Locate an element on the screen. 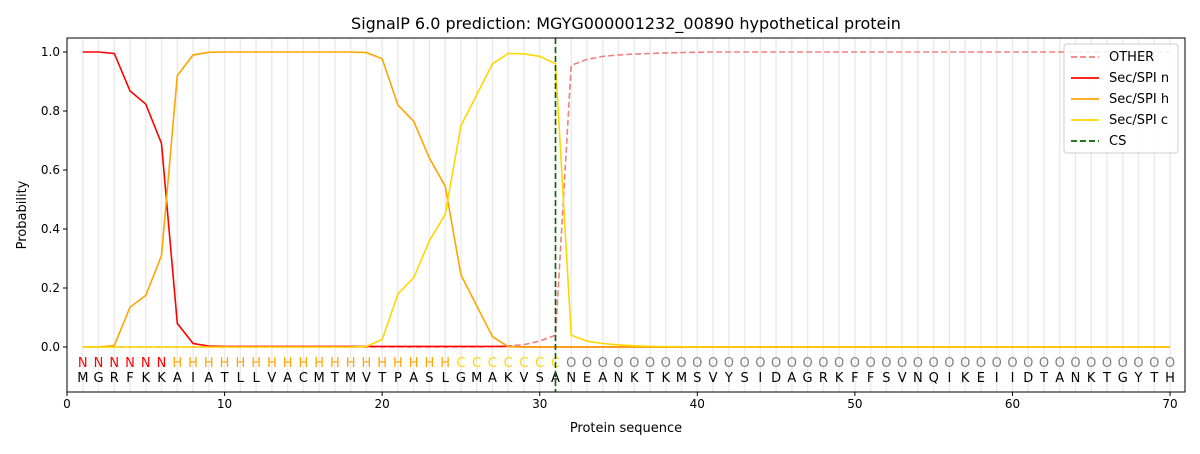 This screenshot has height=454, width=1200. y-tick-label: 0.6 is located at coordinates (50, 170).